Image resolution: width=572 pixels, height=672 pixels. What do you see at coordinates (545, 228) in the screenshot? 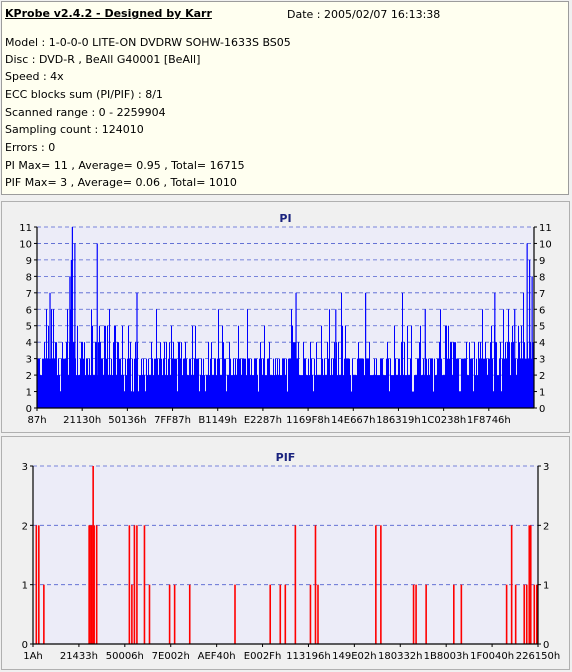
I see `y-tick-label-right: 11` at bounding box center [545, 228].